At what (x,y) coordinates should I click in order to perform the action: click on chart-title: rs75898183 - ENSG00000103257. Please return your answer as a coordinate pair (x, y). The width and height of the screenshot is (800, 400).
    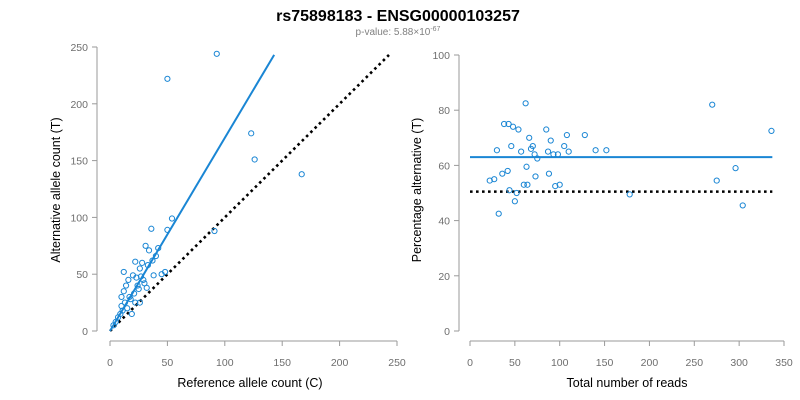
    Looking at the image, I should click on (398, 16).